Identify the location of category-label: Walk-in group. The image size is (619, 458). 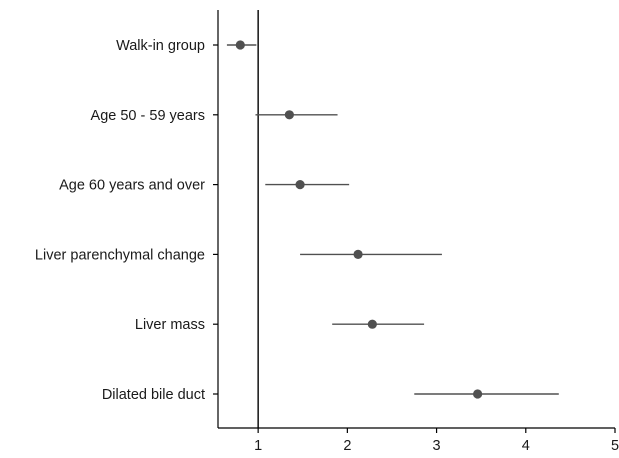
(160, 46).